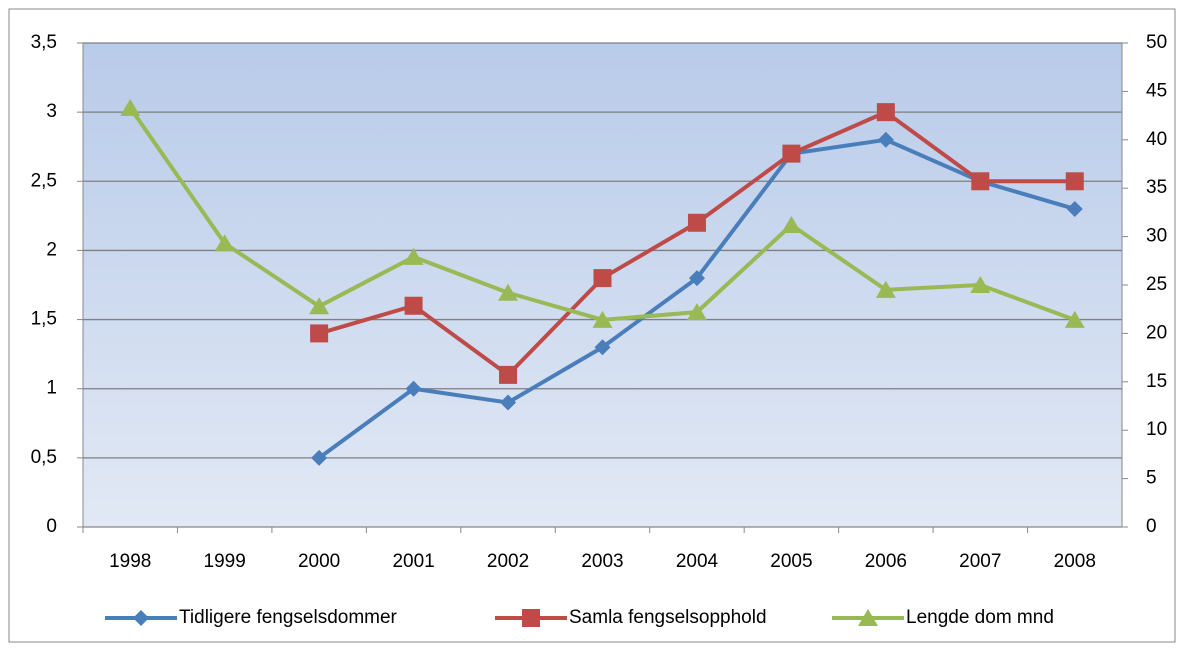 The width and height of the screenshot is (1184, 651). What do you see at coordinates (1156, 236) in the screenshot?
I see `y2-tick-label: 30` at bounding box center [1156, 236].